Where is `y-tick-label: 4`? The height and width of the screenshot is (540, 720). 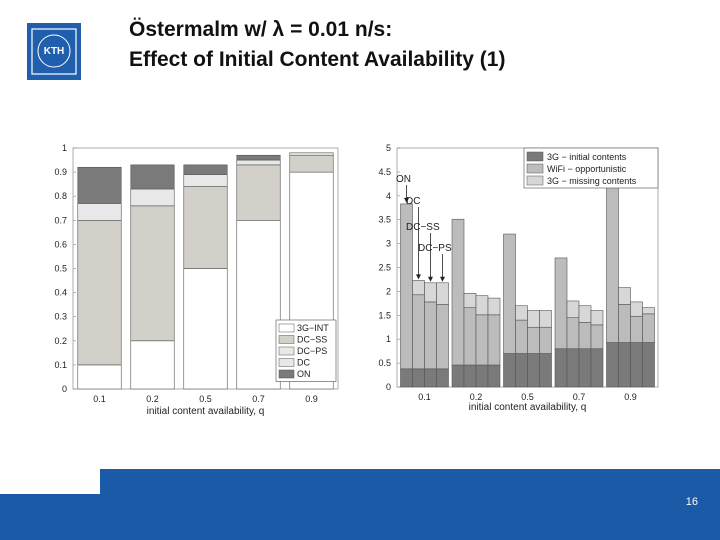
y-tick-label: 4 is located at coordinates (388, 196).